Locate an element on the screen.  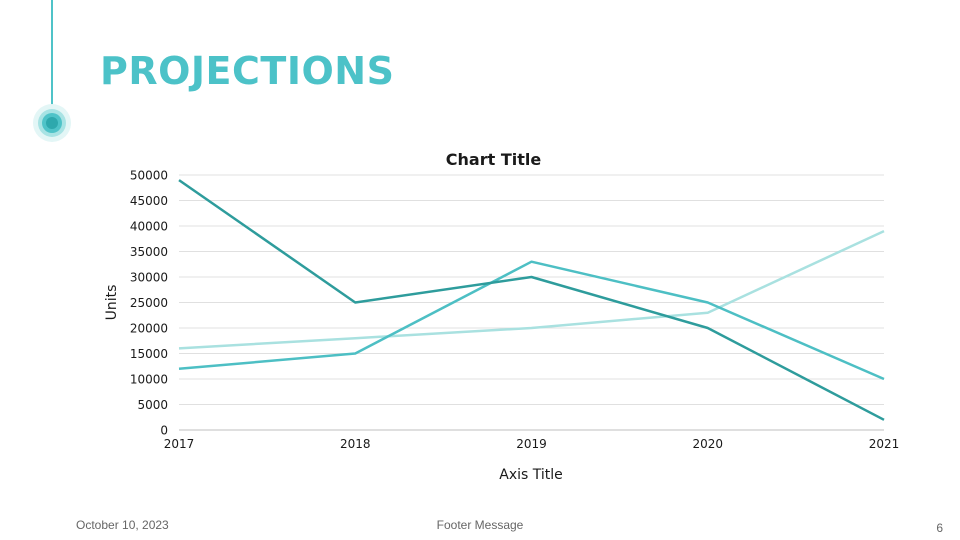
decorative-vertical-line is located at coordinates (52, 54).